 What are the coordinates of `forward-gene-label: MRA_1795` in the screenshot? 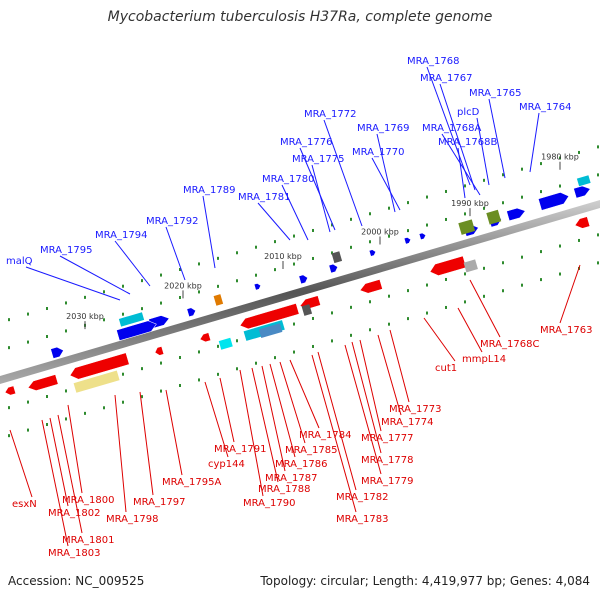 It's located at (66, 250).